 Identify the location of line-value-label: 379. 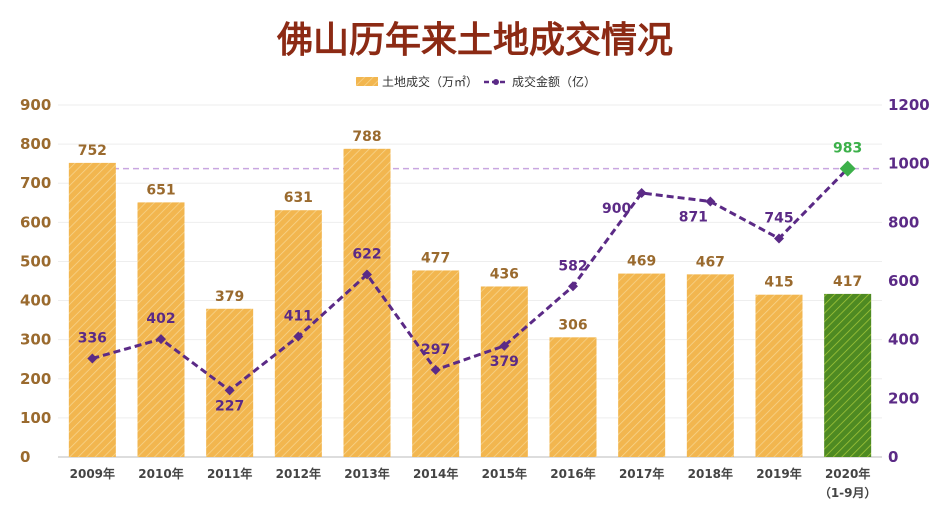
(504, 362).